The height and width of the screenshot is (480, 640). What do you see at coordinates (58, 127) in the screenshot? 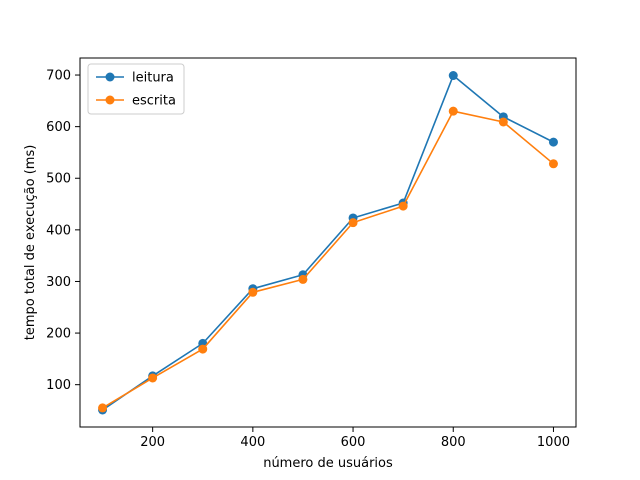
I see `y-tick-label-600: 600` at bounding box center [58, 127].